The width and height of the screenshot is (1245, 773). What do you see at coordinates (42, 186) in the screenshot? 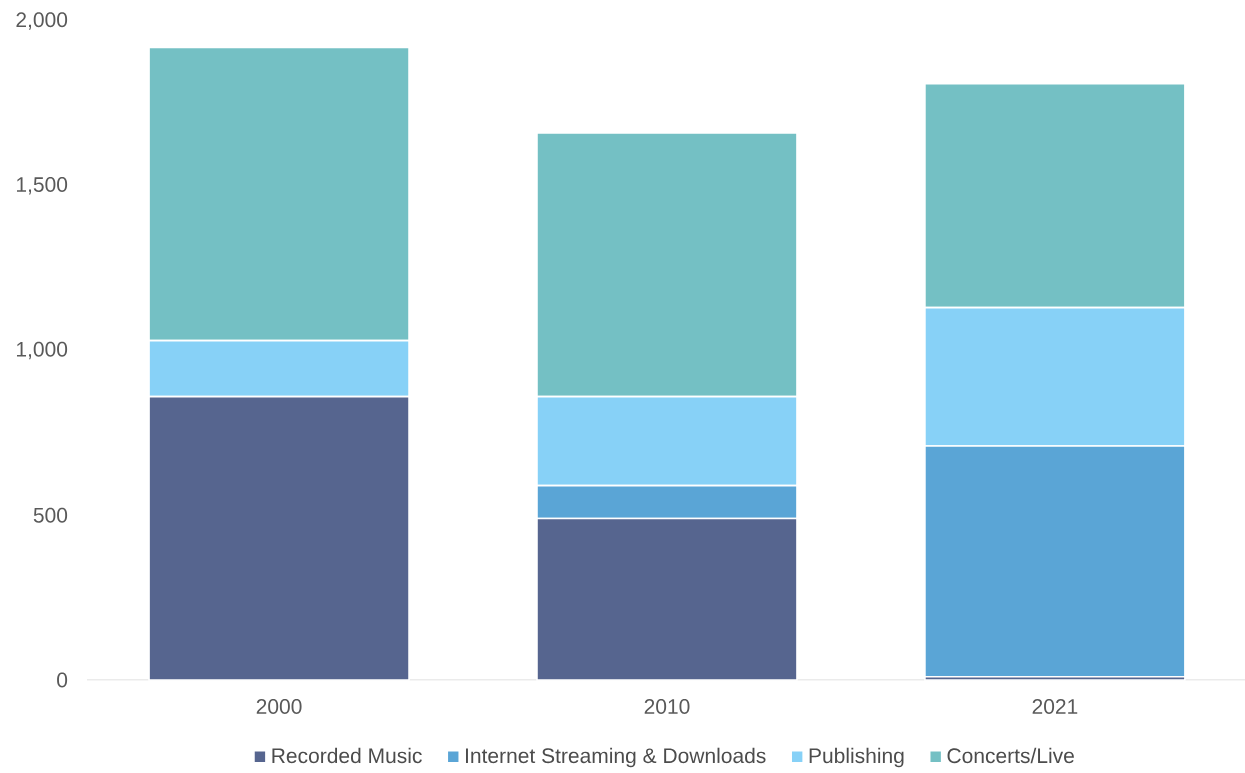
I see `y-tick-label: 1,500` at bounding box center [42, 186].